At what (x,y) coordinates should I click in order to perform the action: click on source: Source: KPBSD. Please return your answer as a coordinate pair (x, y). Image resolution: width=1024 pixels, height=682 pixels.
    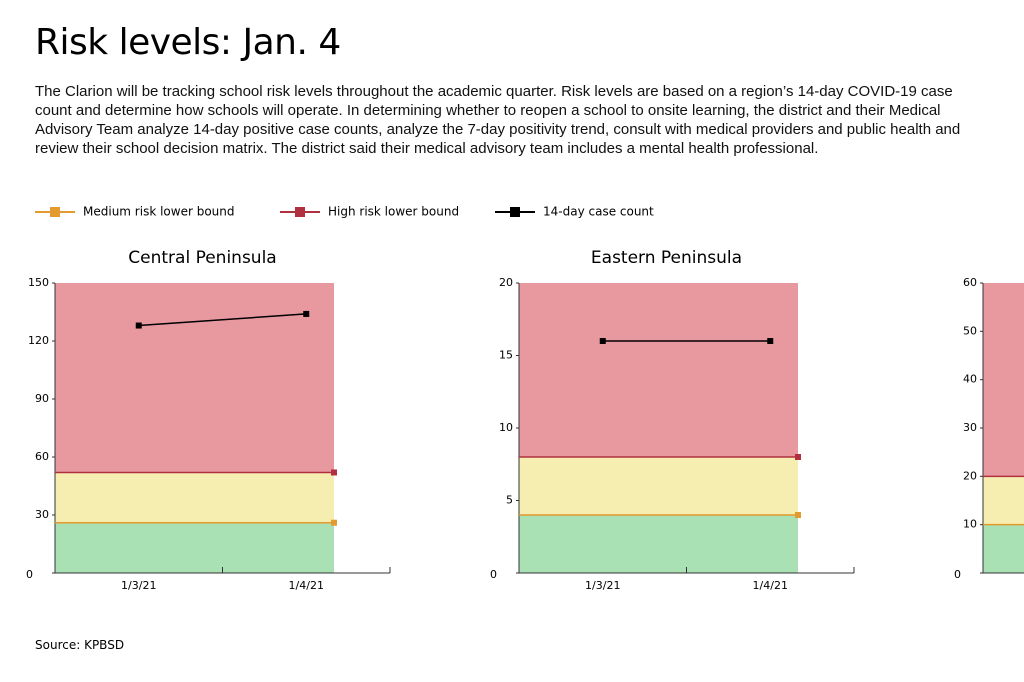
    Looking at the image, I should click on (80, 645).